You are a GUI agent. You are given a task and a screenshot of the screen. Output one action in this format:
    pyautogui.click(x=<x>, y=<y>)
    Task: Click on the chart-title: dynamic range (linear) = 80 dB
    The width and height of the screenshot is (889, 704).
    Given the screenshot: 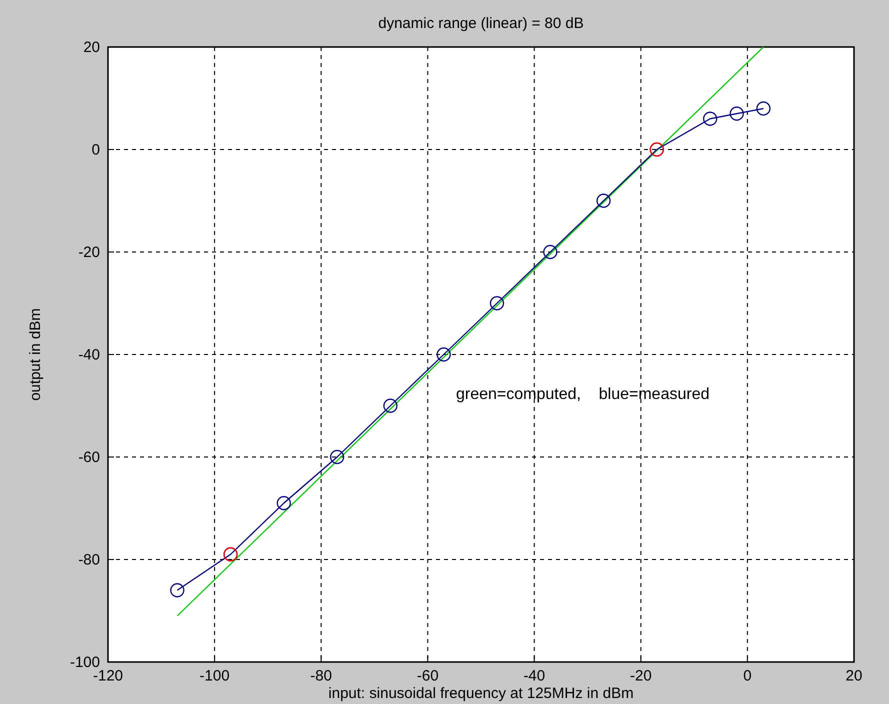 What is the action you would take?
    pyautogui.click(x=481, y=23)
    